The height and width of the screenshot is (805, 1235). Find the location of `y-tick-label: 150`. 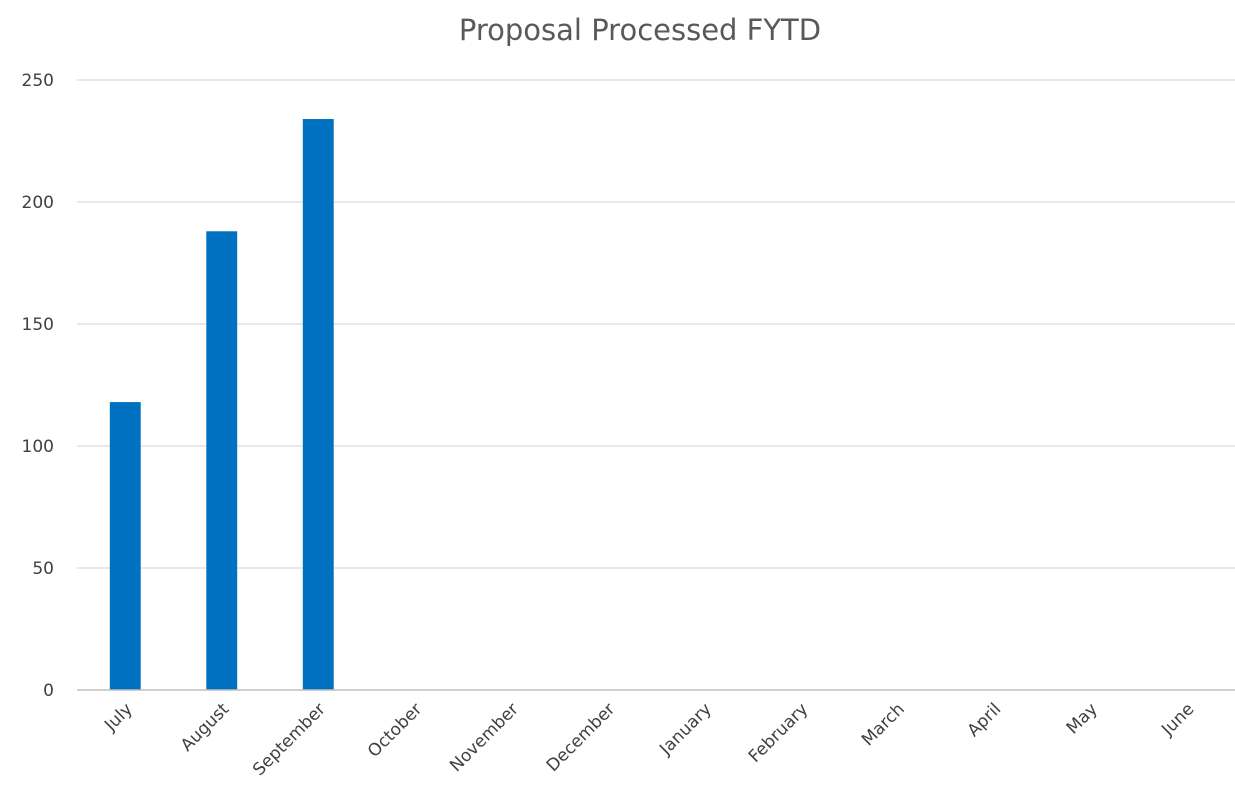

y-tick-label: 150 is located at coordinates (38, 325).